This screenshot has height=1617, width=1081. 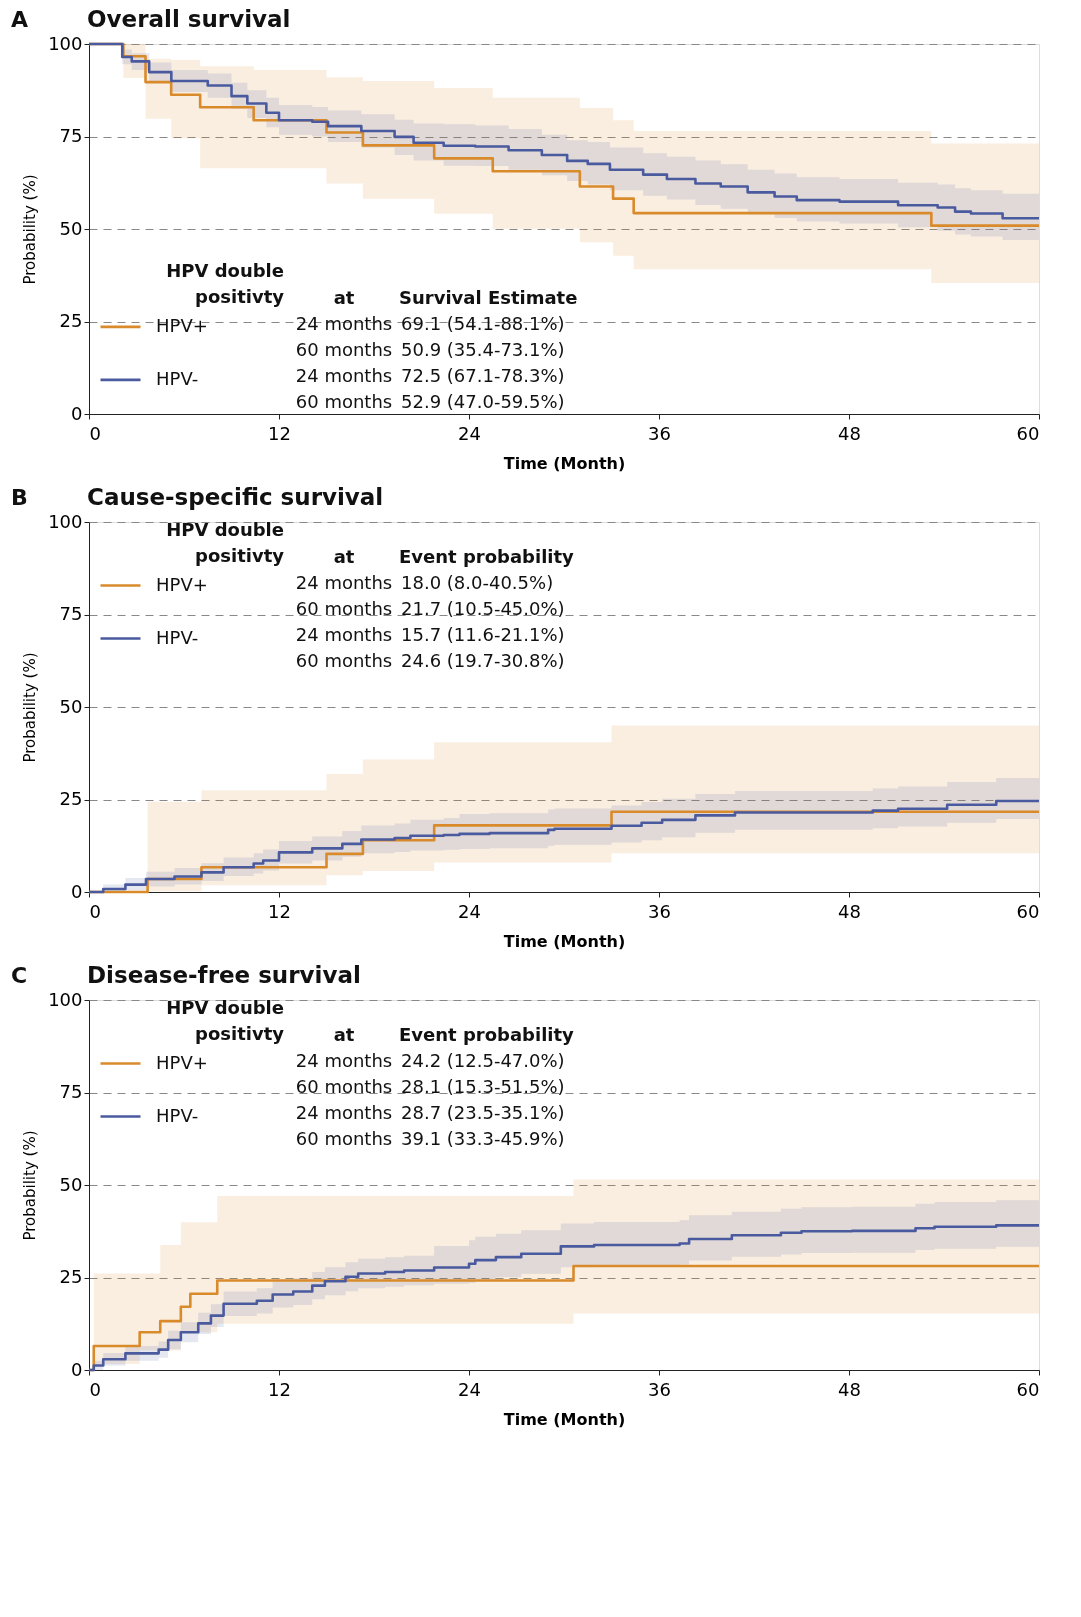 I want to click on annotation: 24.6 (19.7-30.8%), so click(x=483, y=660).